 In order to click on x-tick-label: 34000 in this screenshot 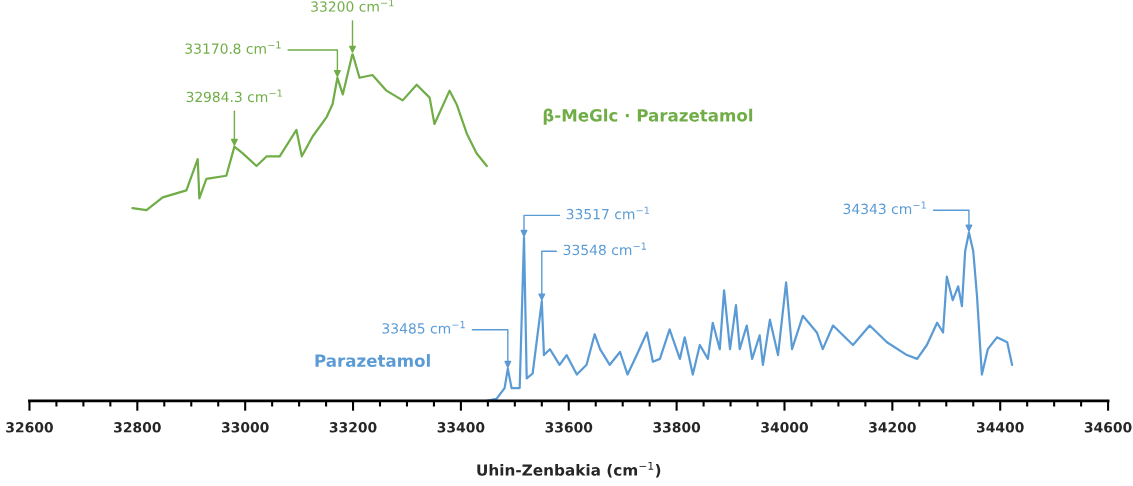, I will do `click(784, 427)`.